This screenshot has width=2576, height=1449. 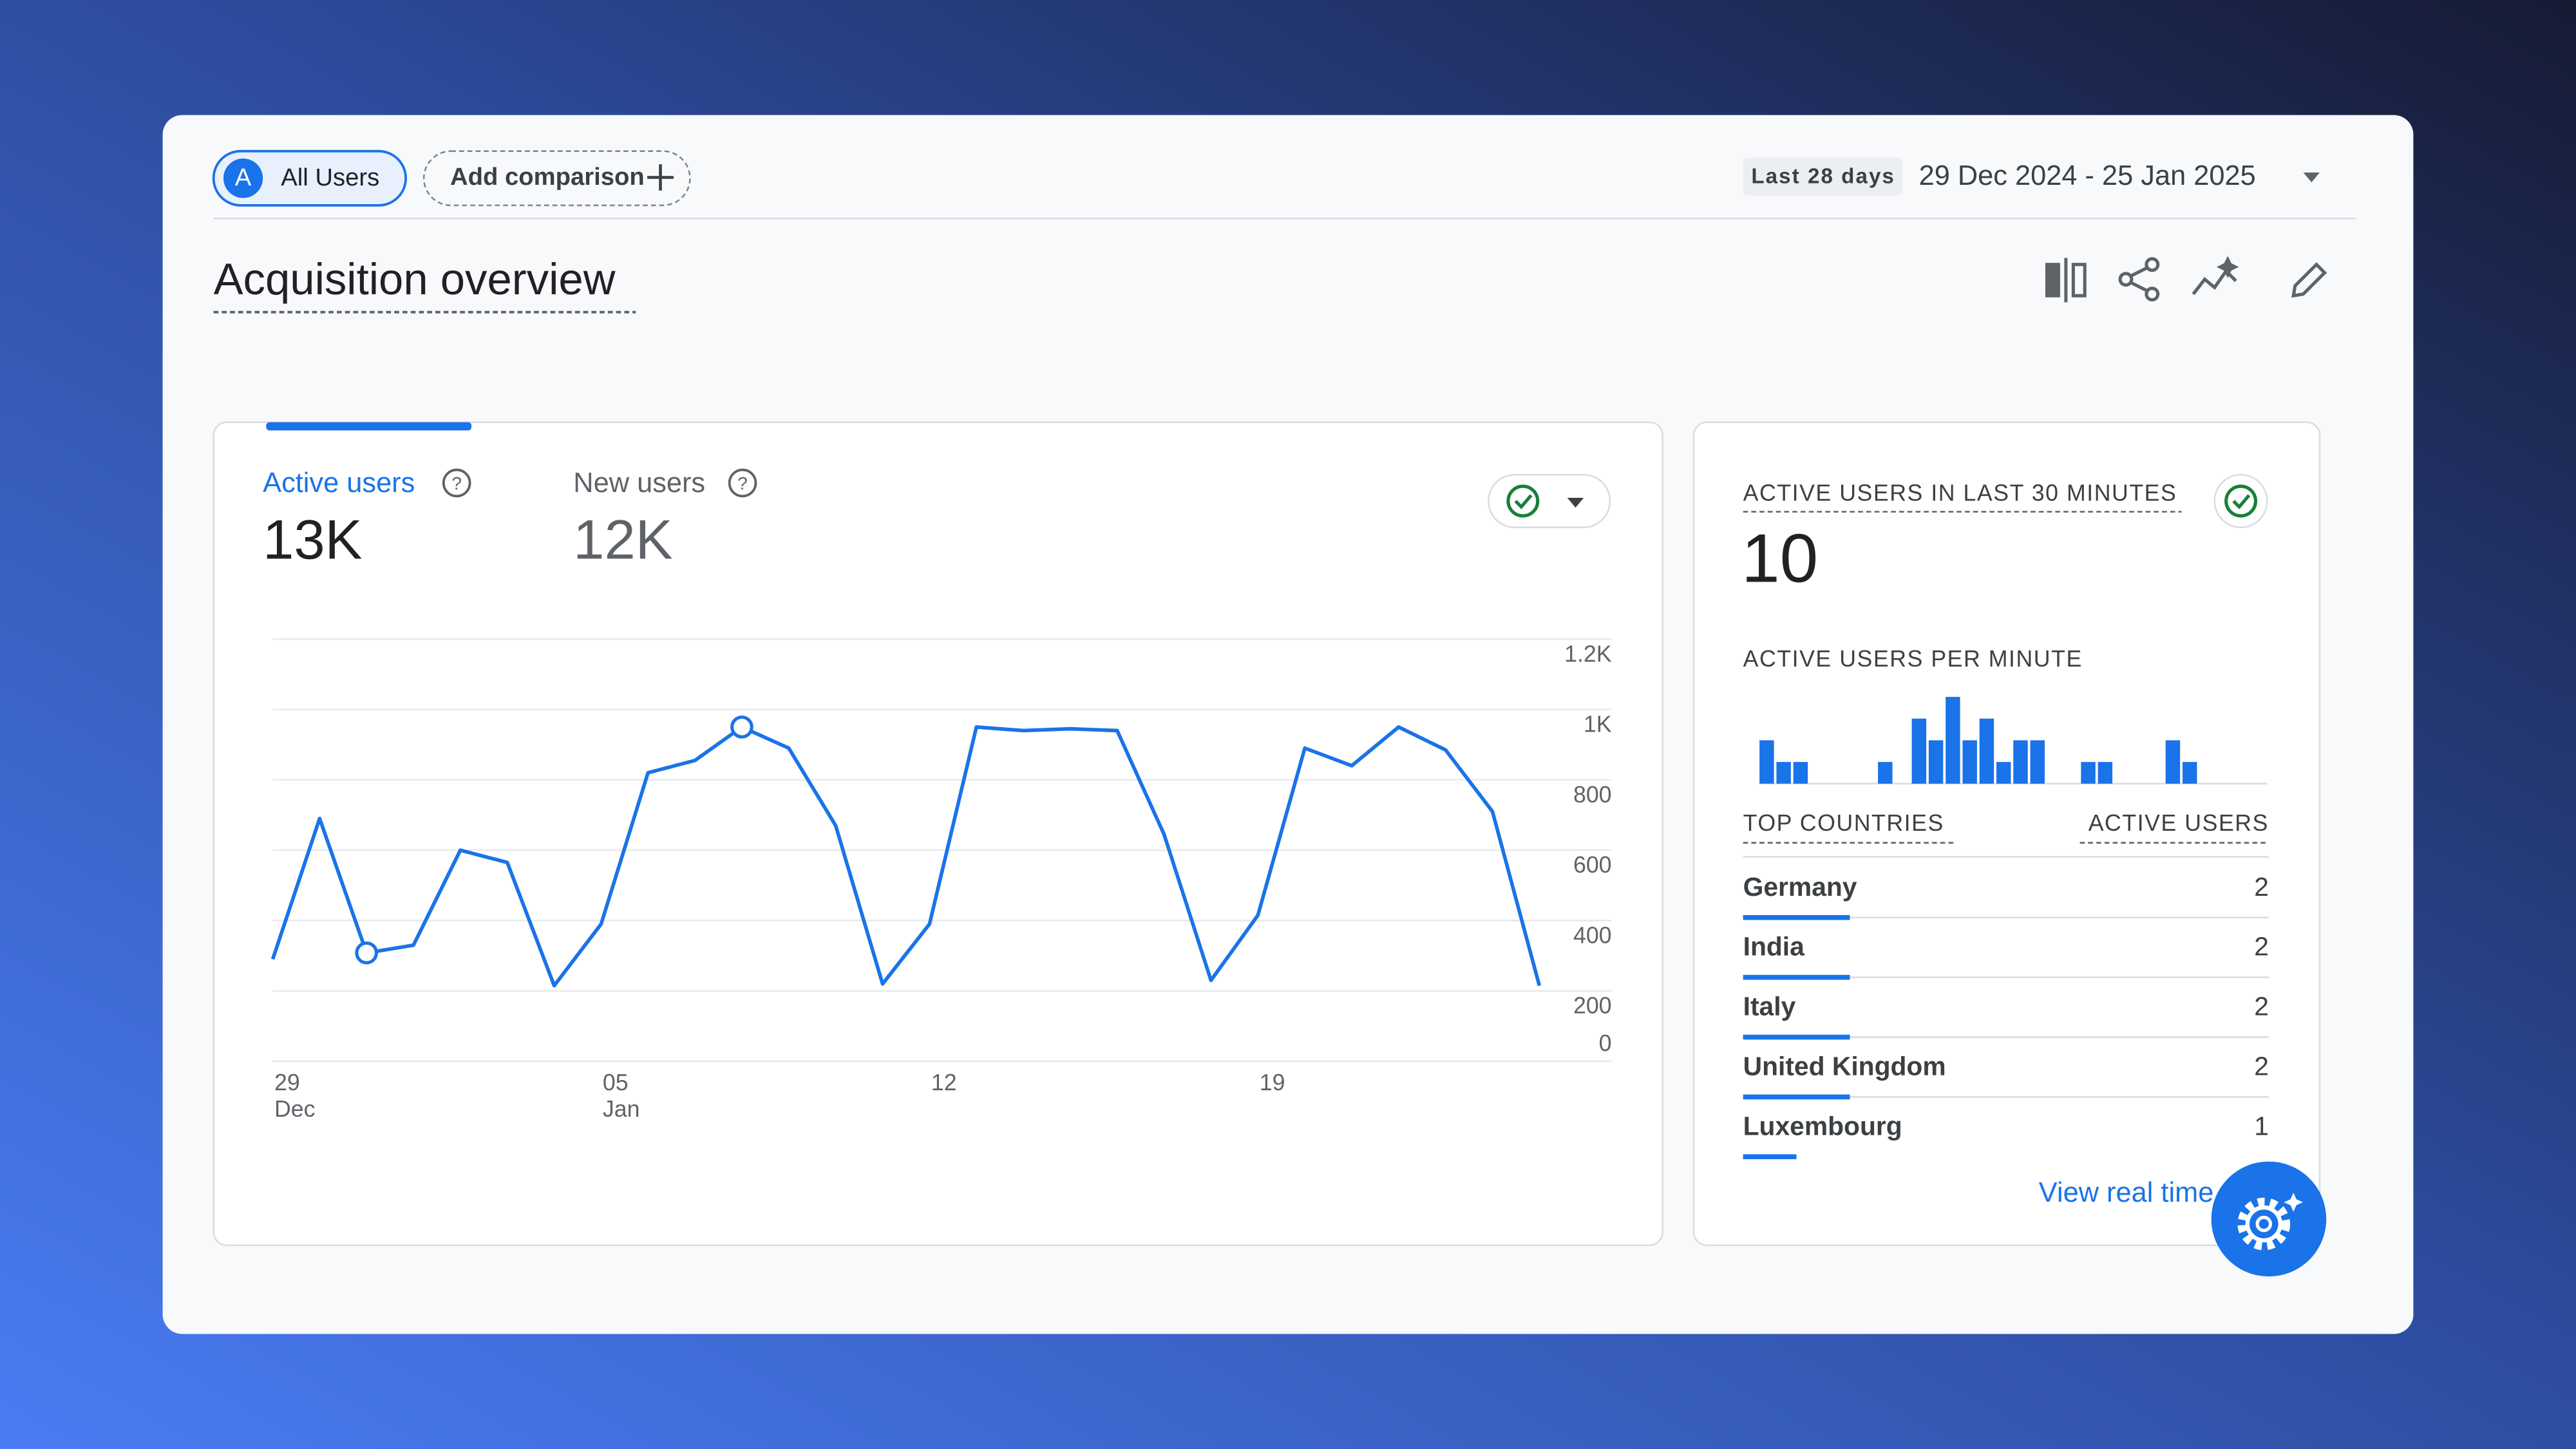 I want to click on comparison-bg, so click(x=556, y=178).